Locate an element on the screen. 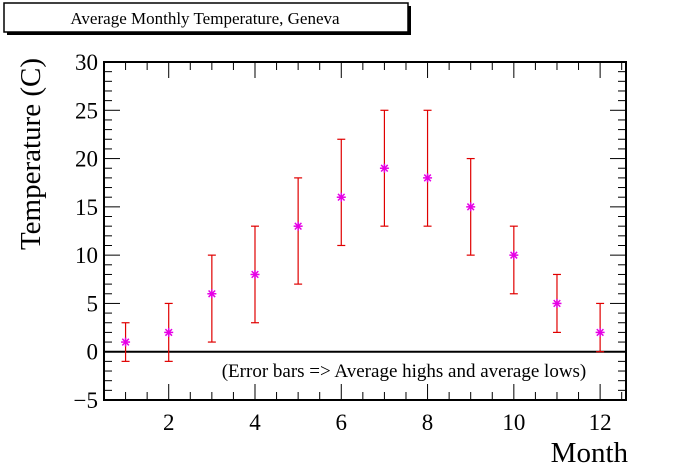  y-tick-label: 20 is located at coordinates (86, 159).